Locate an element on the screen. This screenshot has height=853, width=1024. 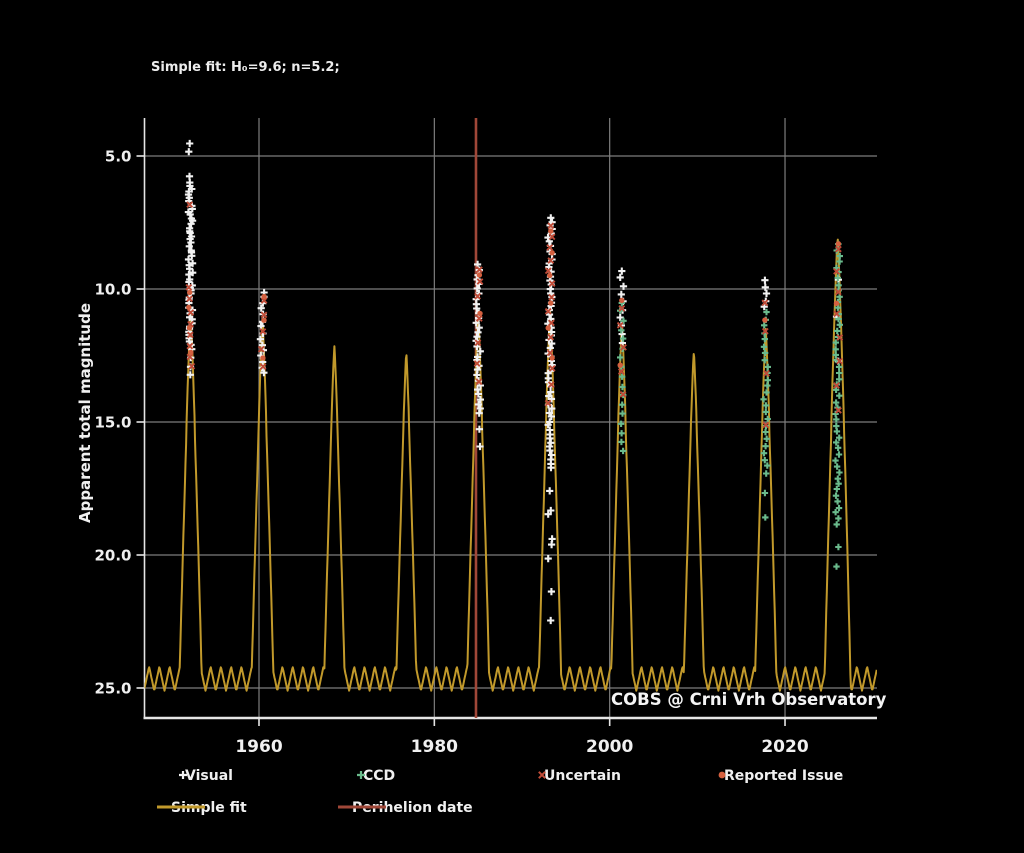
y-axis-label: Apparent total magnitude is located at coordinates (85, 413).